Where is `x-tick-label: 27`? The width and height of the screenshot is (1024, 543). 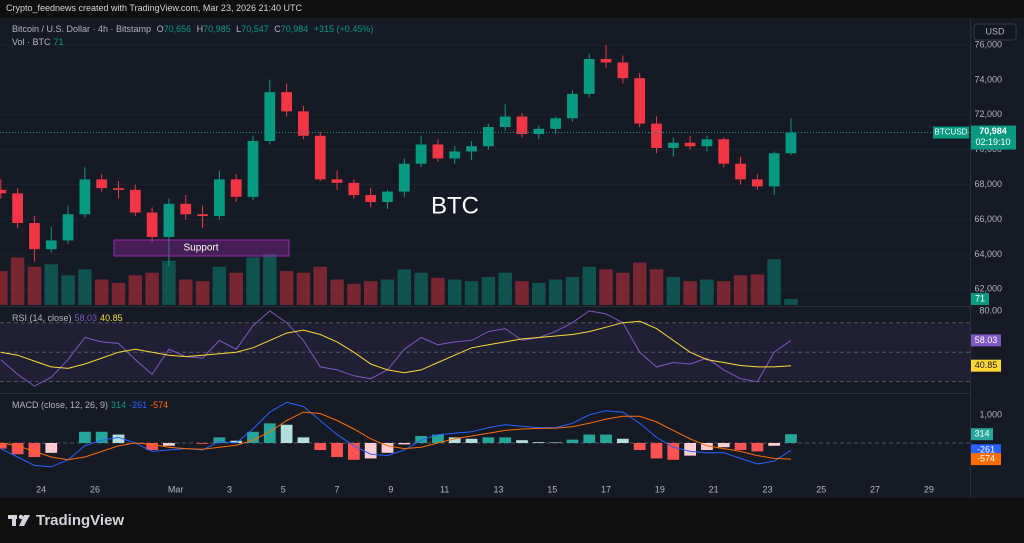
x-tick-label: 27 is located at coordinates (875, 489).